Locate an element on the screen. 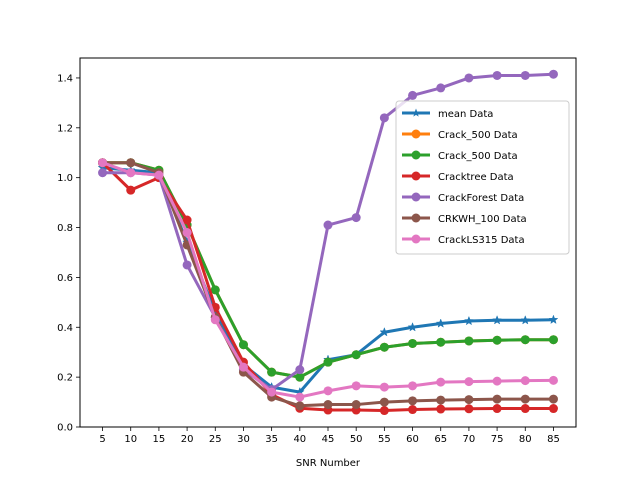 The width and height of the screenshot is (640, 480). x-tick-label: 50 is located at coordinates (356, 439).